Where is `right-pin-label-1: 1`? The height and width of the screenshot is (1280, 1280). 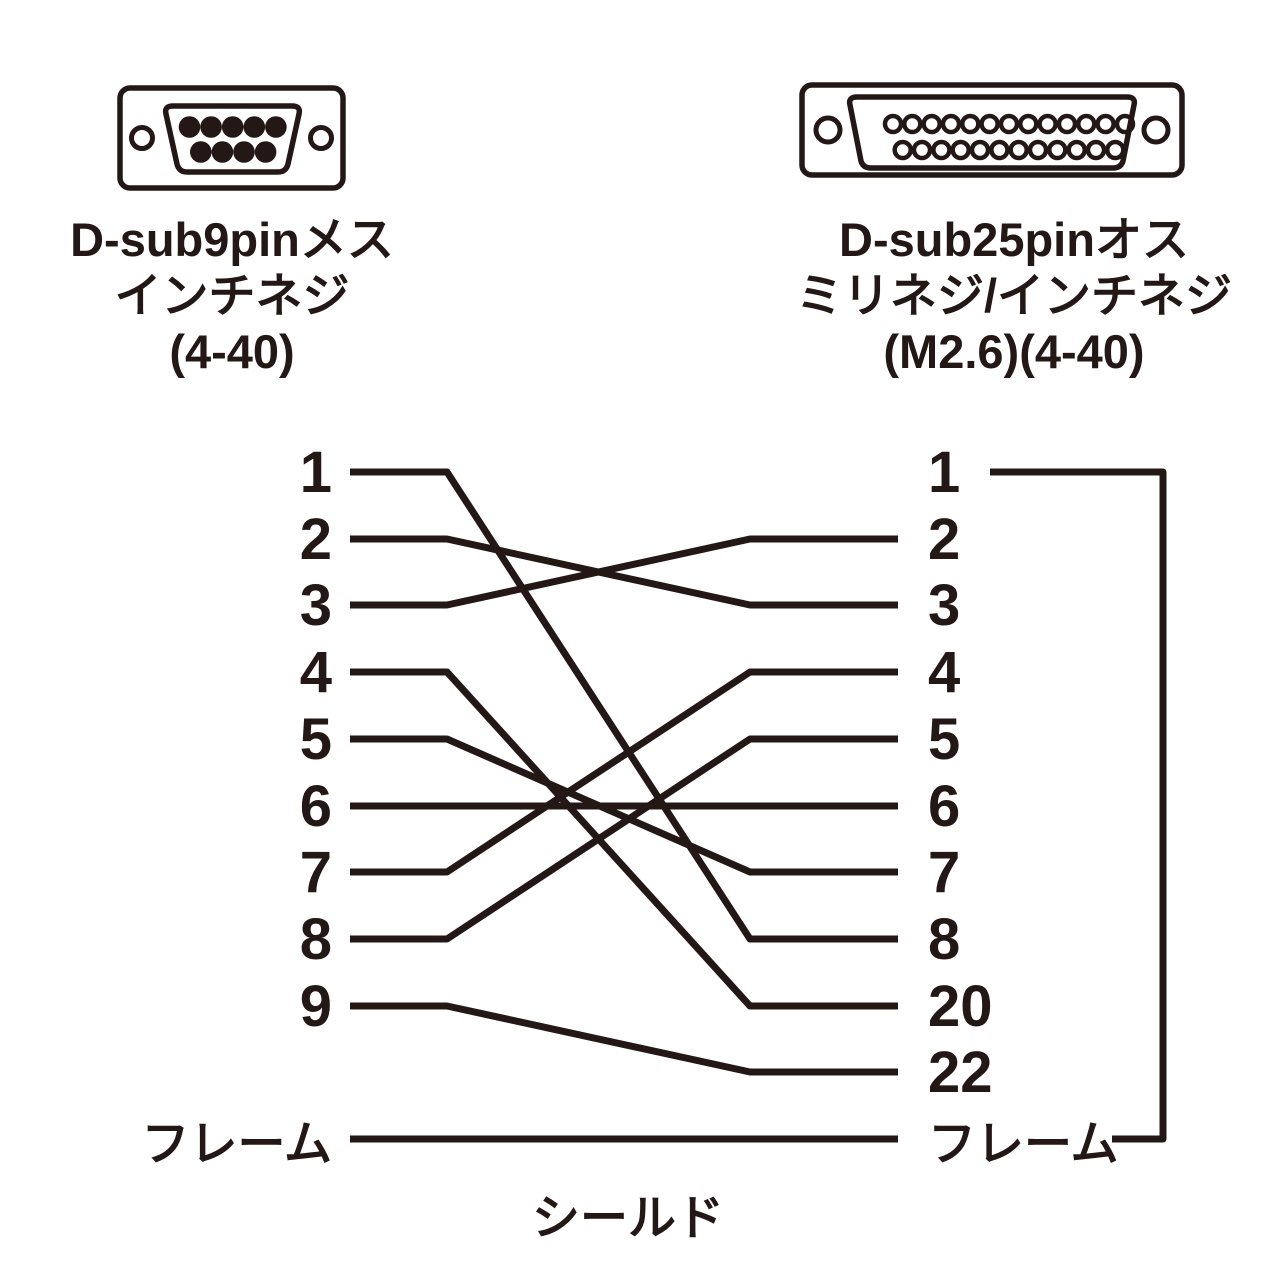
right-pin-label-1: 1 is located at coordinates (944, 472).